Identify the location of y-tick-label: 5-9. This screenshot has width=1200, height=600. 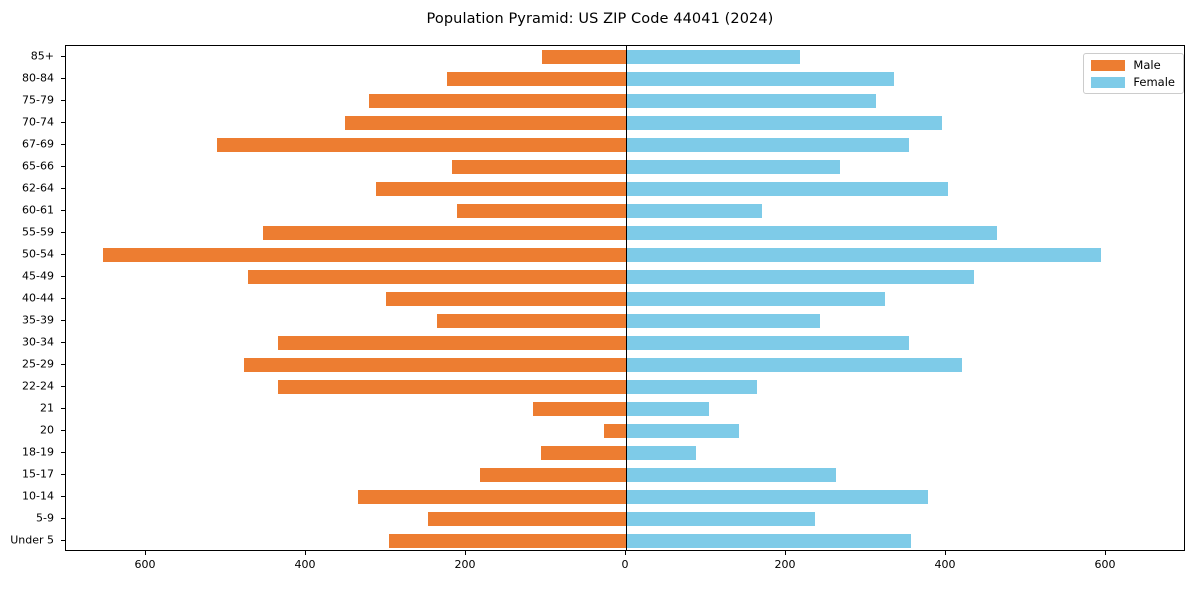
(45, 518).